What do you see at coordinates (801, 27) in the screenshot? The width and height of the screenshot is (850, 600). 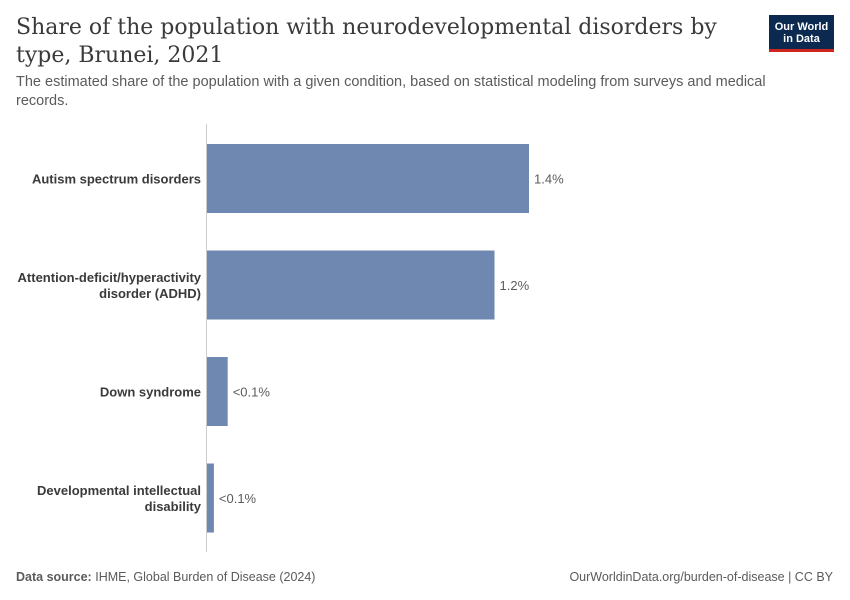 I see `logo-line-1: Our World` at bounding box center [801, 27].